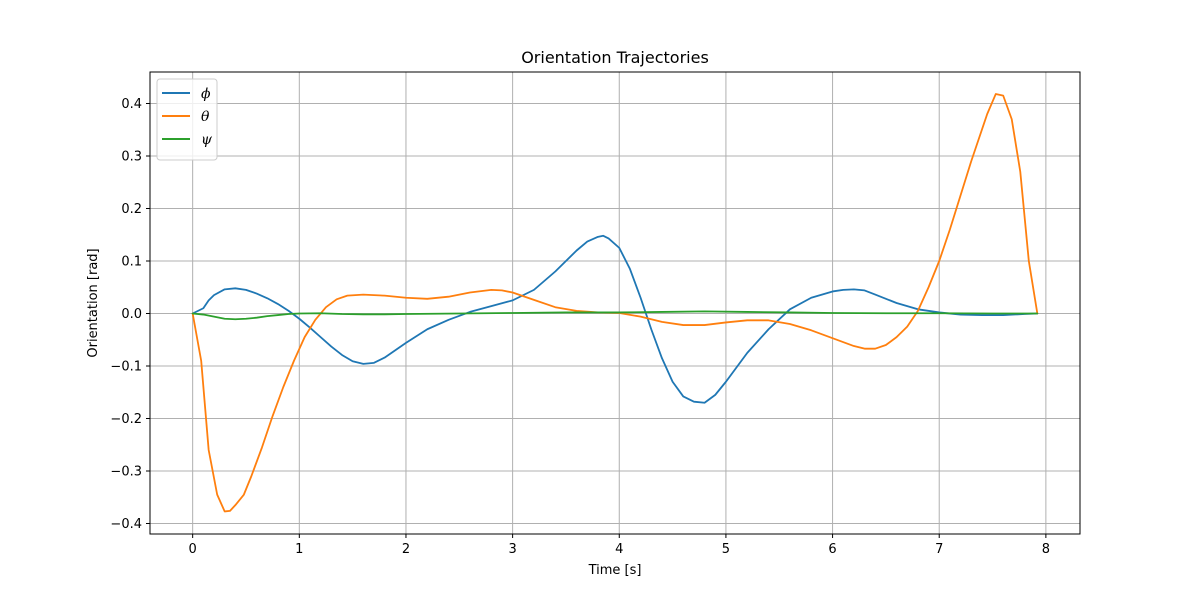  I want to click on x-tick-label: 5, so click(726, 549).